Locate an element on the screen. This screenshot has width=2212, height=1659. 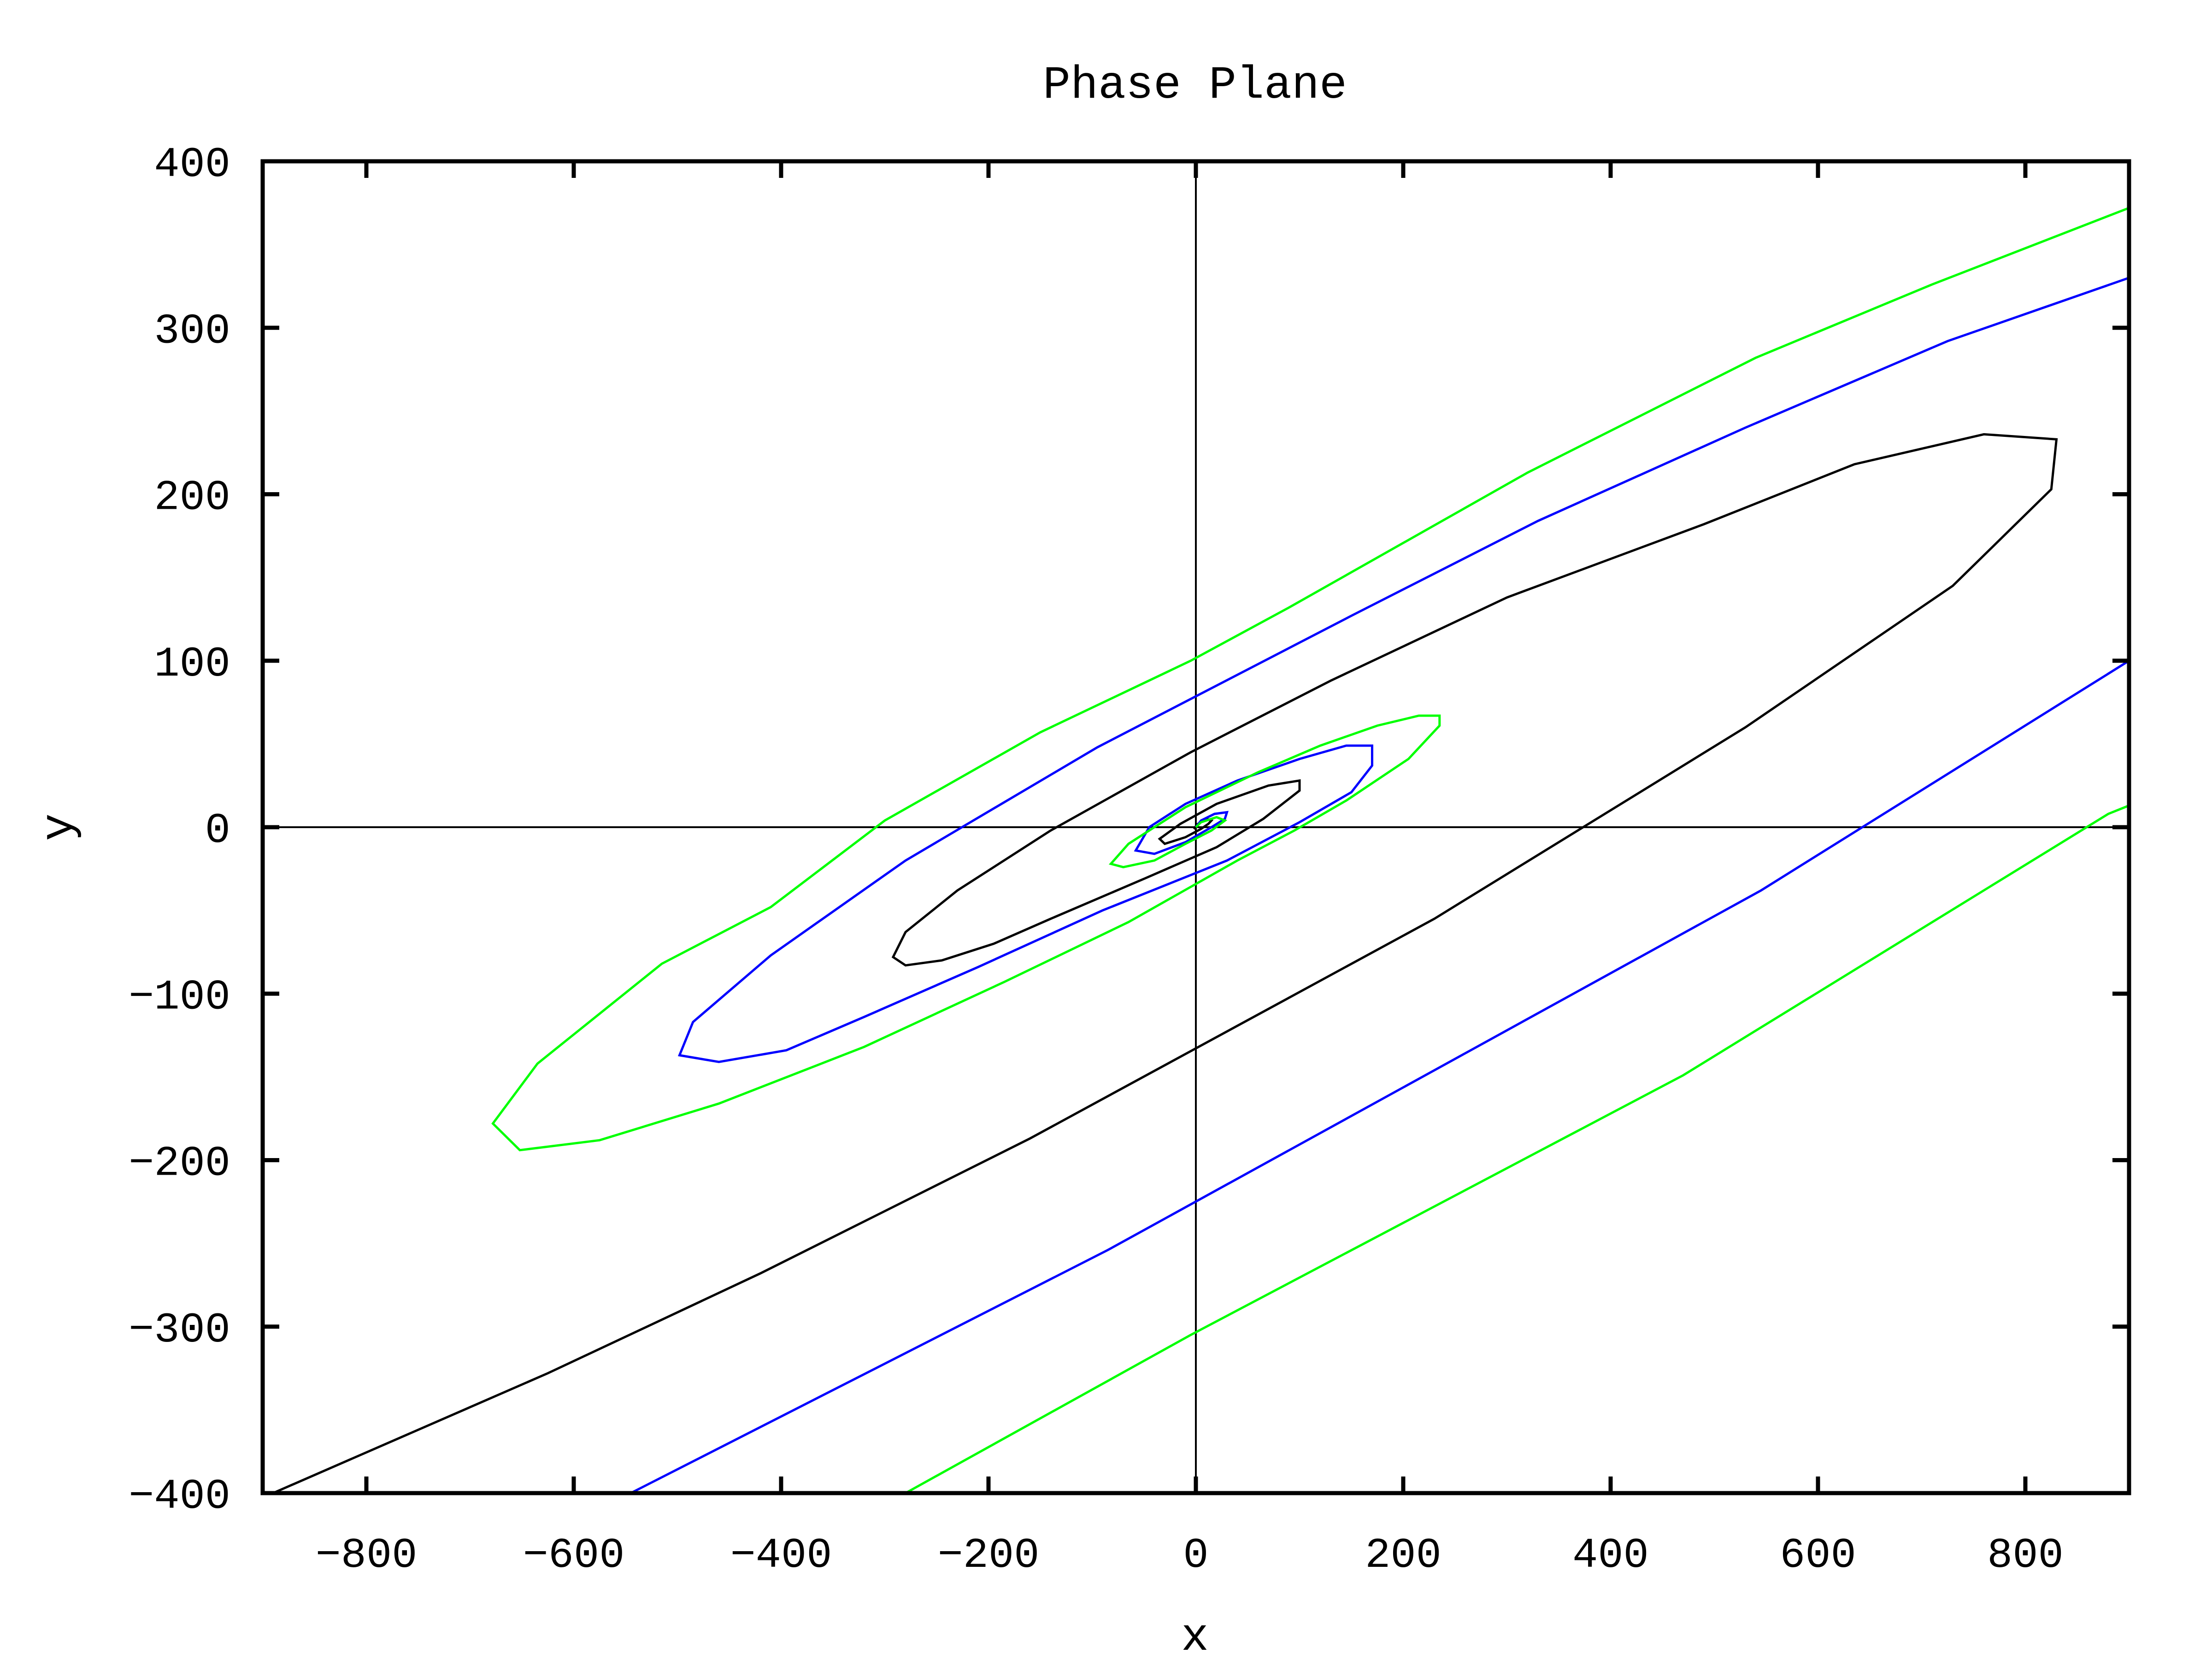
y-tick-label: 200 is located at coordinates (192, 498).